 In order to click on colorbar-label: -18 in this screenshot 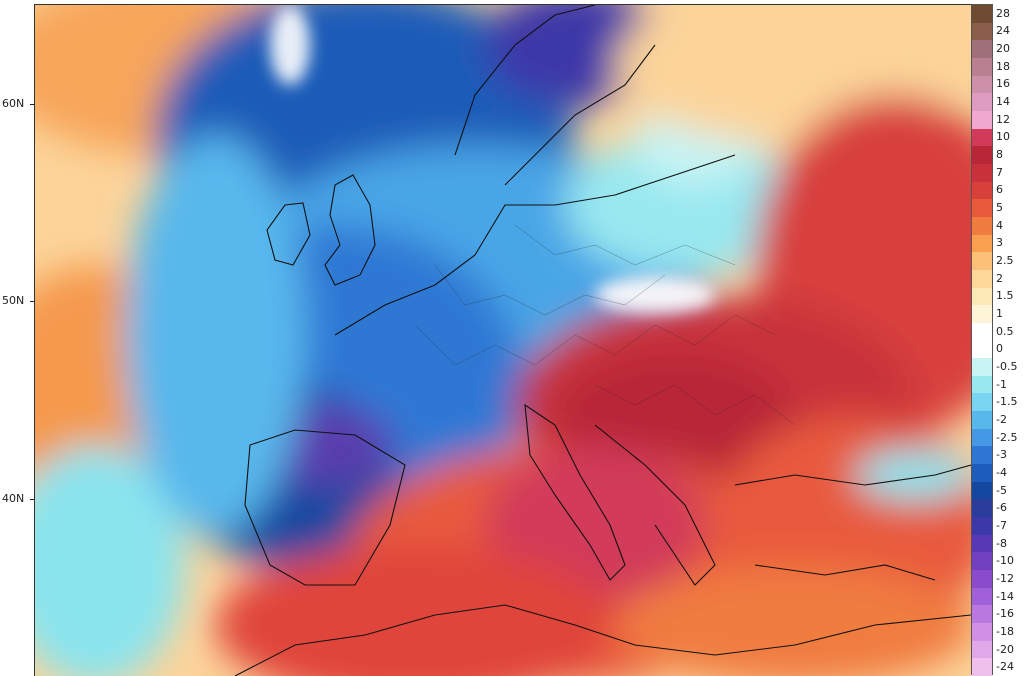, I will do `click(1005, 631)`.